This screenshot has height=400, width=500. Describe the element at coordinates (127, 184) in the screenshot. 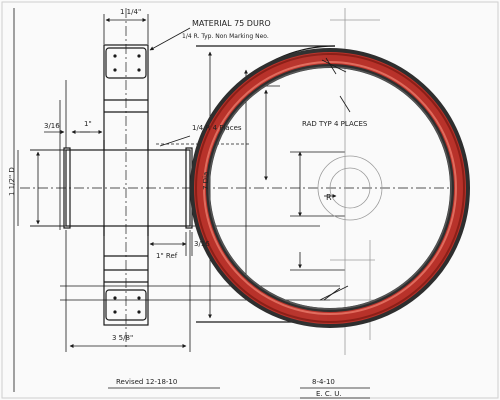

I see `mounting-holes` at that location.